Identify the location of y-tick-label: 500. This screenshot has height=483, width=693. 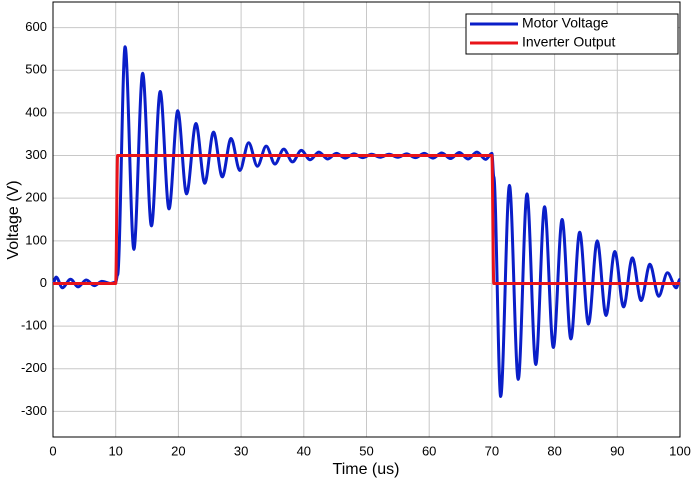
(36, 69).